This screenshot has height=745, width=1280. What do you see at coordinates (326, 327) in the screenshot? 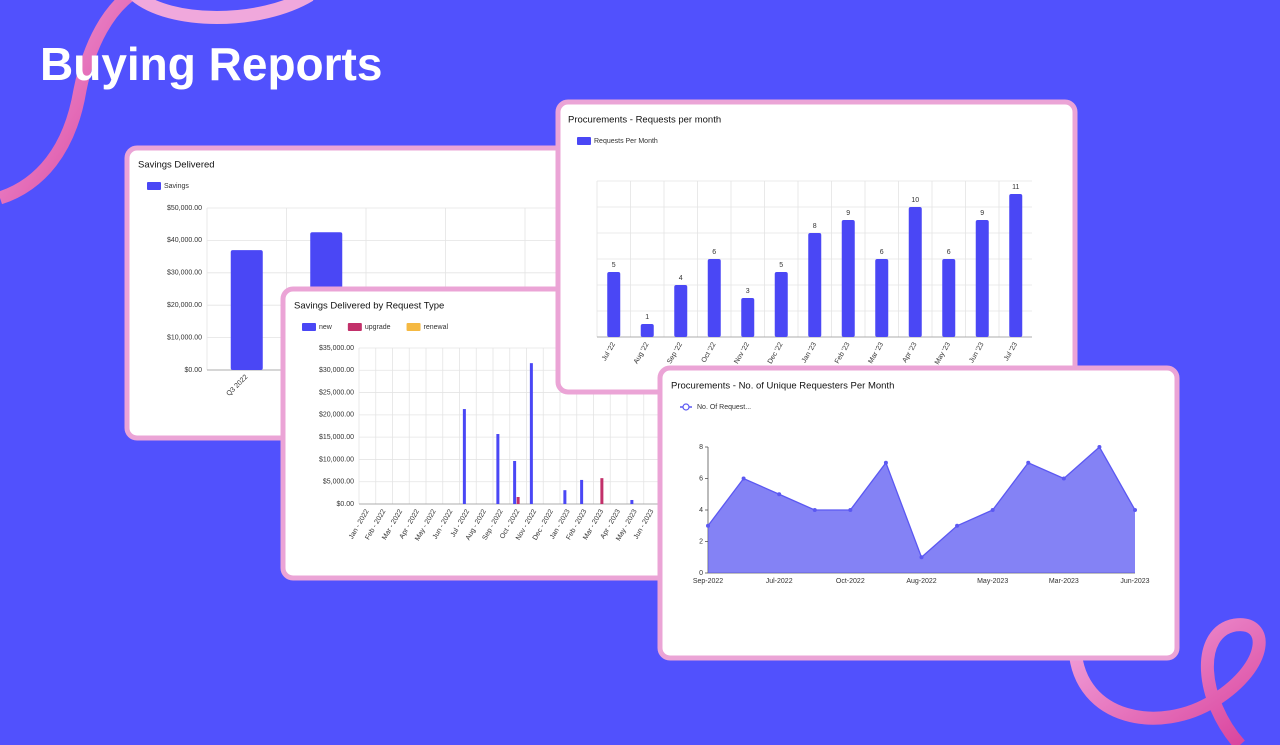
I see `legend-label: new` at bounding box center [326, 327].